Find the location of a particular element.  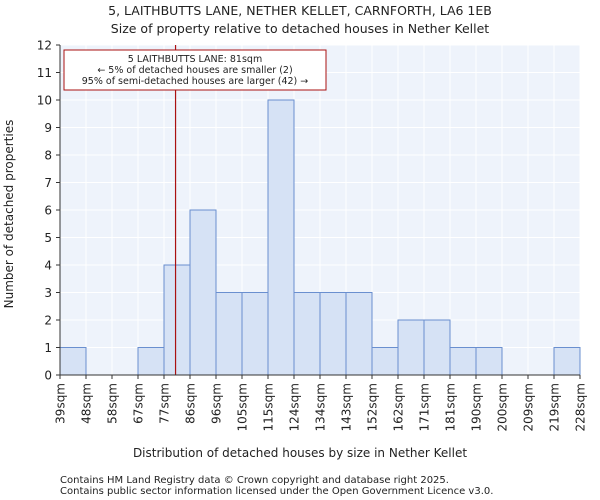

y-tick-label: 2 is located at coordinates (48, 321).